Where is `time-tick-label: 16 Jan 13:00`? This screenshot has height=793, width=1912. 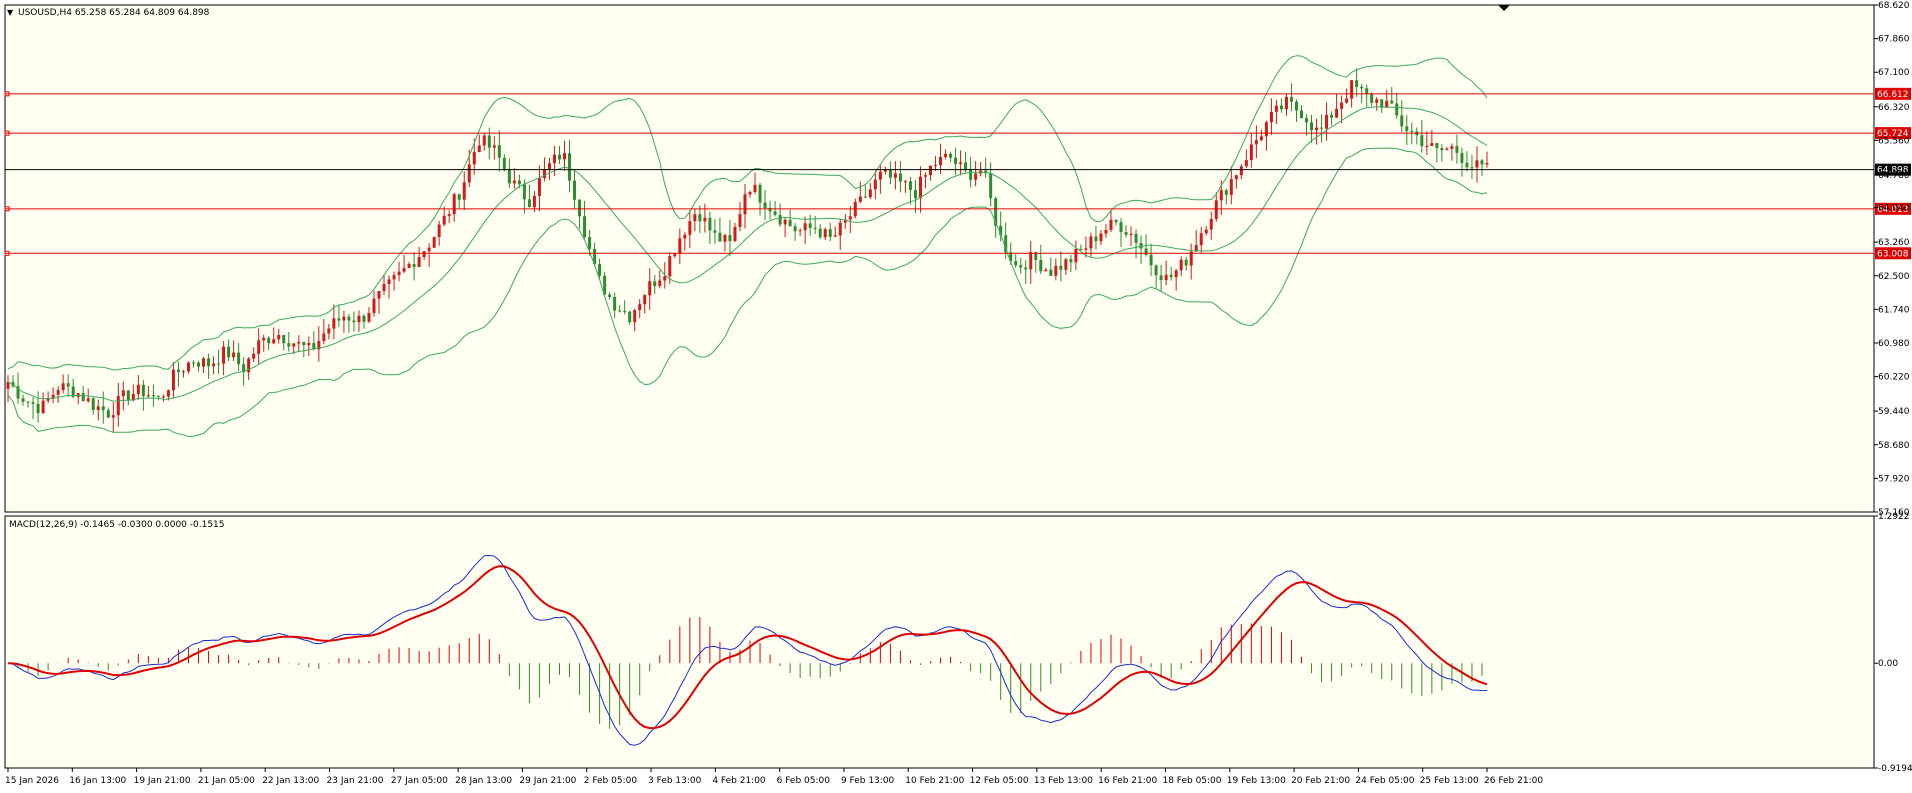 time-tick-label: 16 Jan 13:00 is located at coordinates (97, 781).